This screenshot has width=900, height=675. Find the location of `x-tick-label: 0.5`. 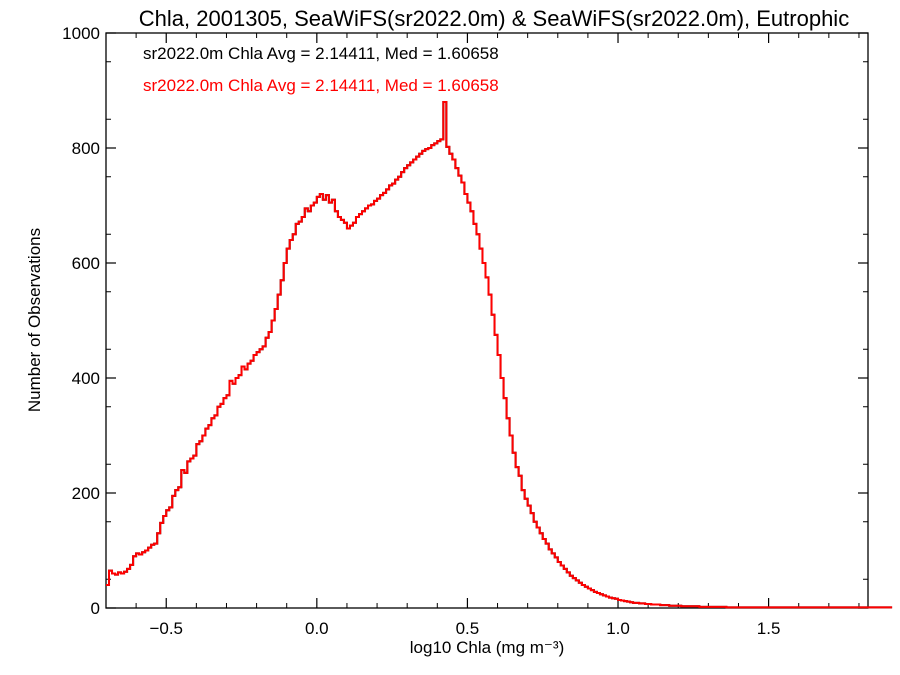

x-tick-label: 0.5 is located at coordinates (468, 628).